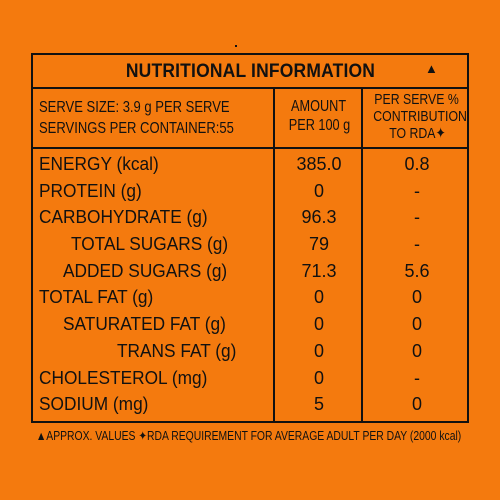 The width and height of the screenshot is (500, 500). Describe the element at coordinates (134, 107) in the screenshot. I see `serve-size: SERVE SIZE: 3.9 g PER SERVE` at that location.